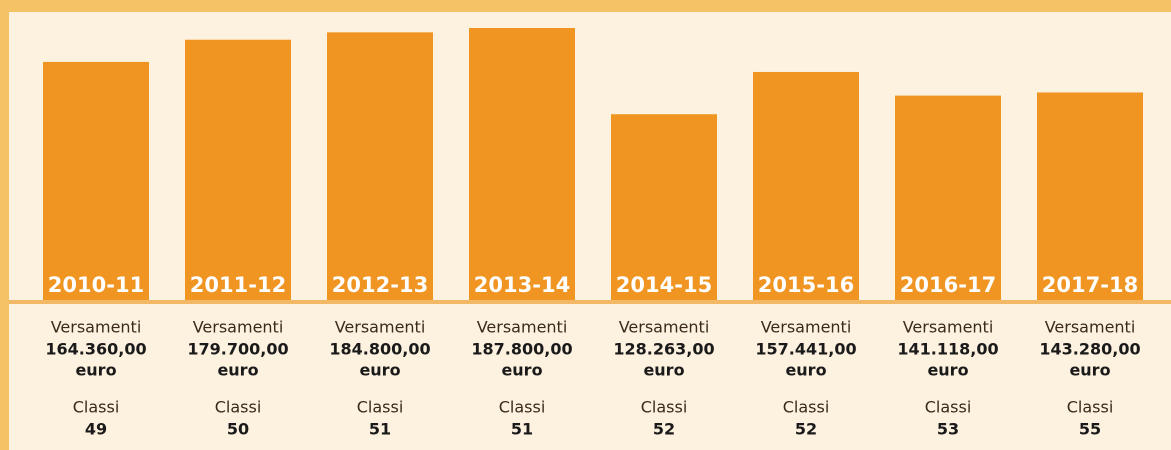 This screenshot has height=450, width=1171. What do you see at coordinates (1090, 285) in the screenshot?
I see `category-label: 2017-18` at bounding box center [1090, 285].